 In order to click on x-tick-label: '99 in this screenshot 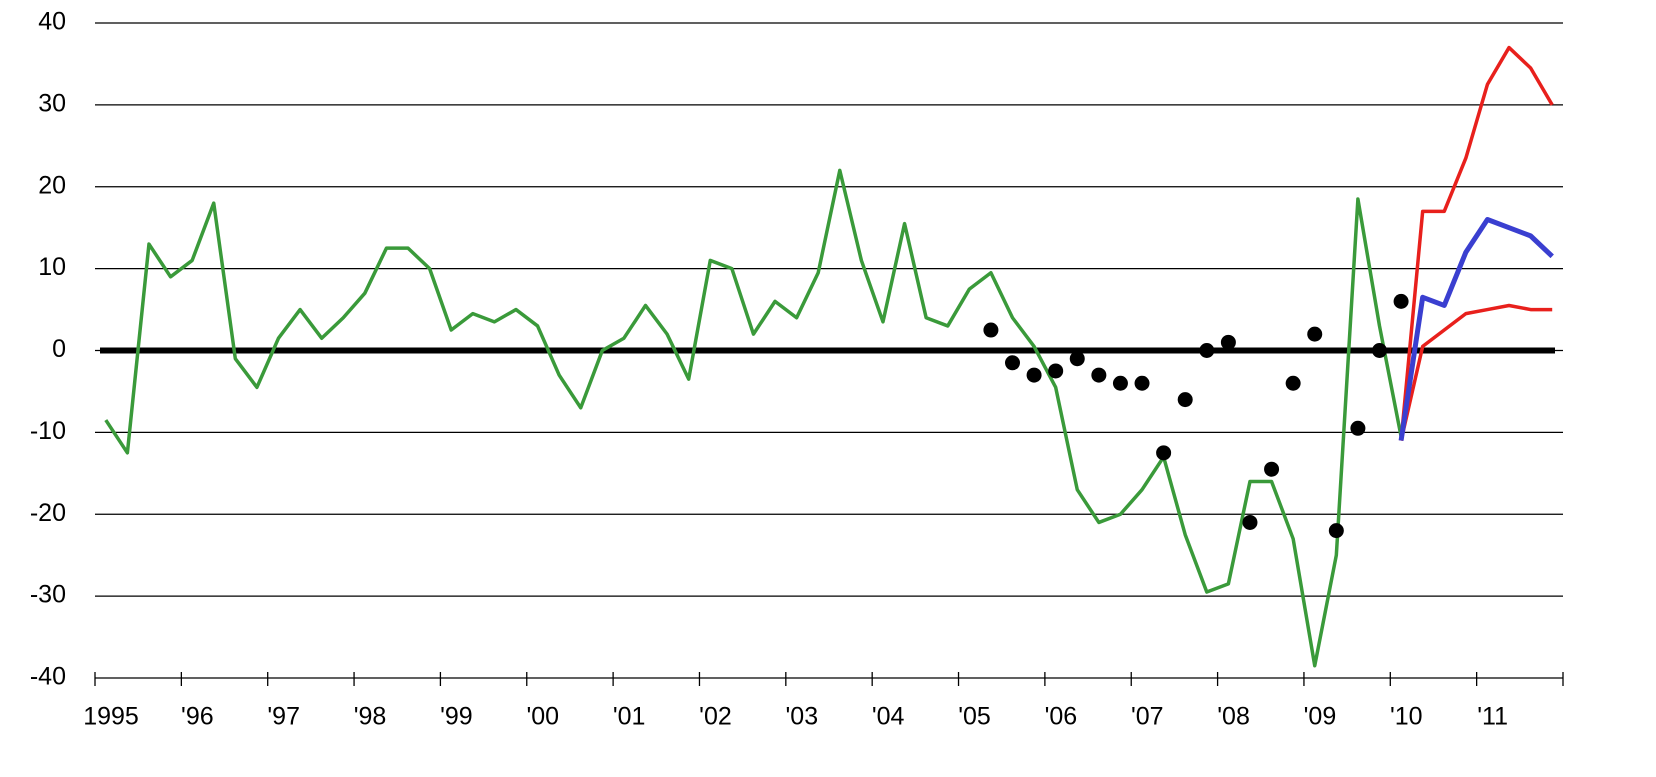, I will do `click(456, 717)`.